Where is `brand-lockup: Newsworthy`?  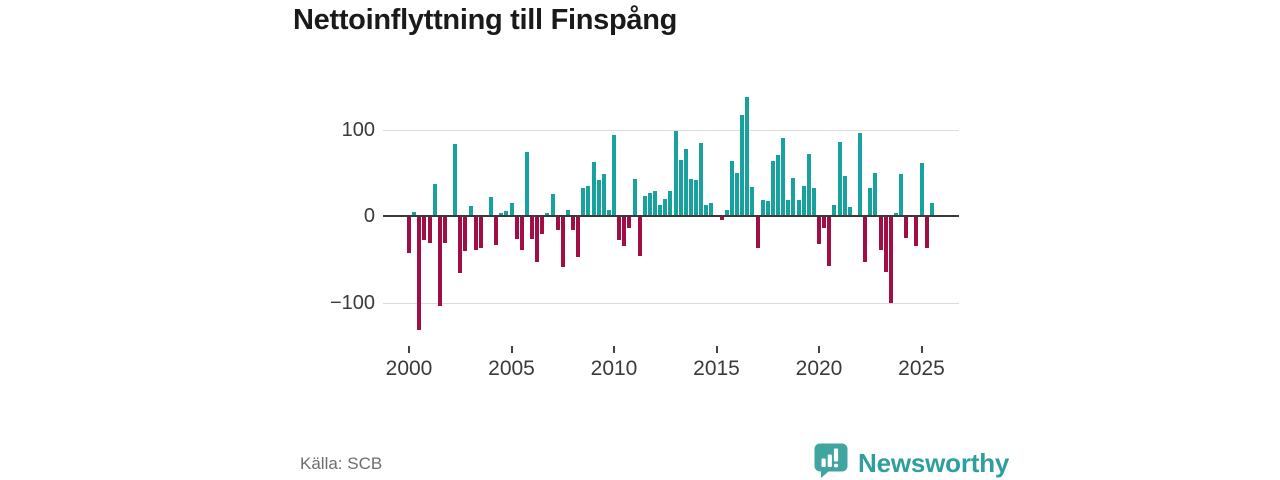
brand-lockup: Newsworthy is located at coordinates (911, 461).